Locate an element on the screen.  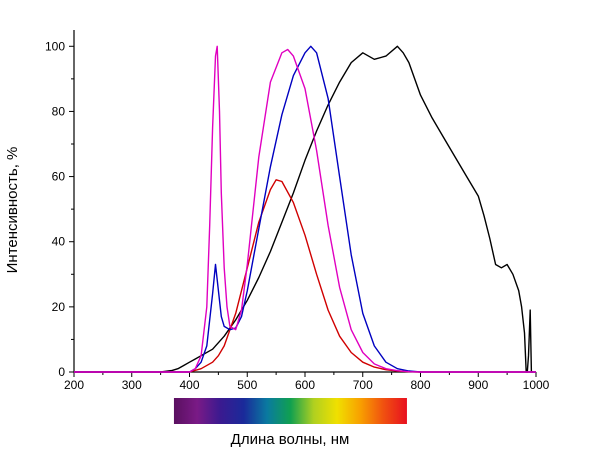
y-tick-label: 20 is located at coordinates (59, 307).